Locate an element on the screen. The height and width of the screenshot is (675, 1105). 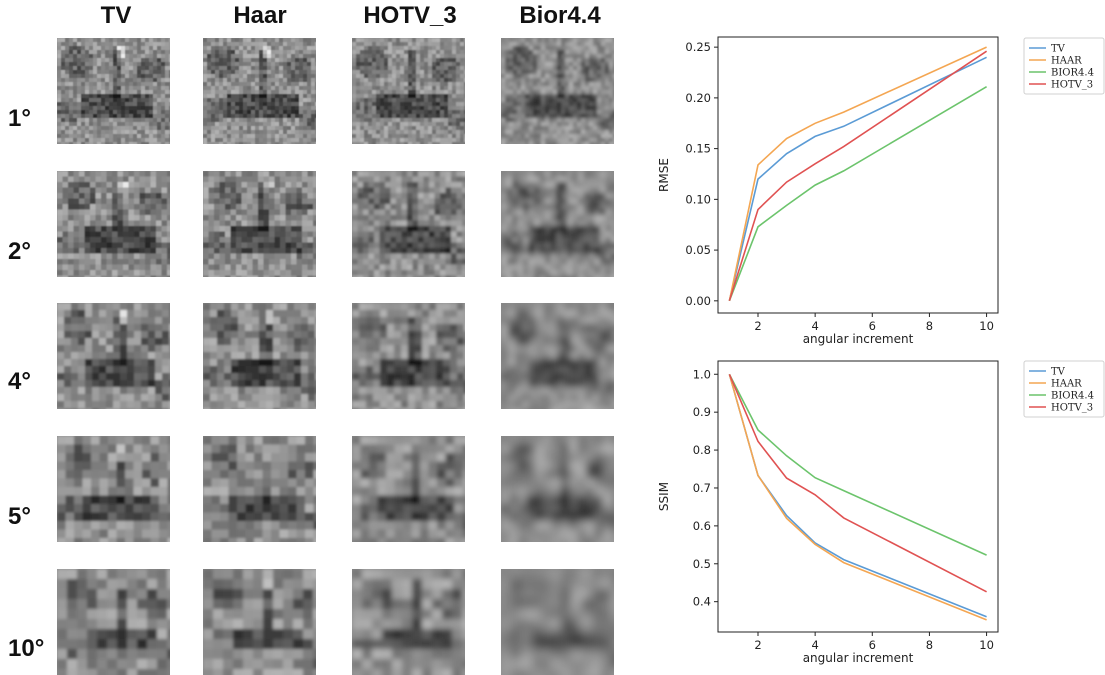
plot-frame is located at coordinates (858, 175).